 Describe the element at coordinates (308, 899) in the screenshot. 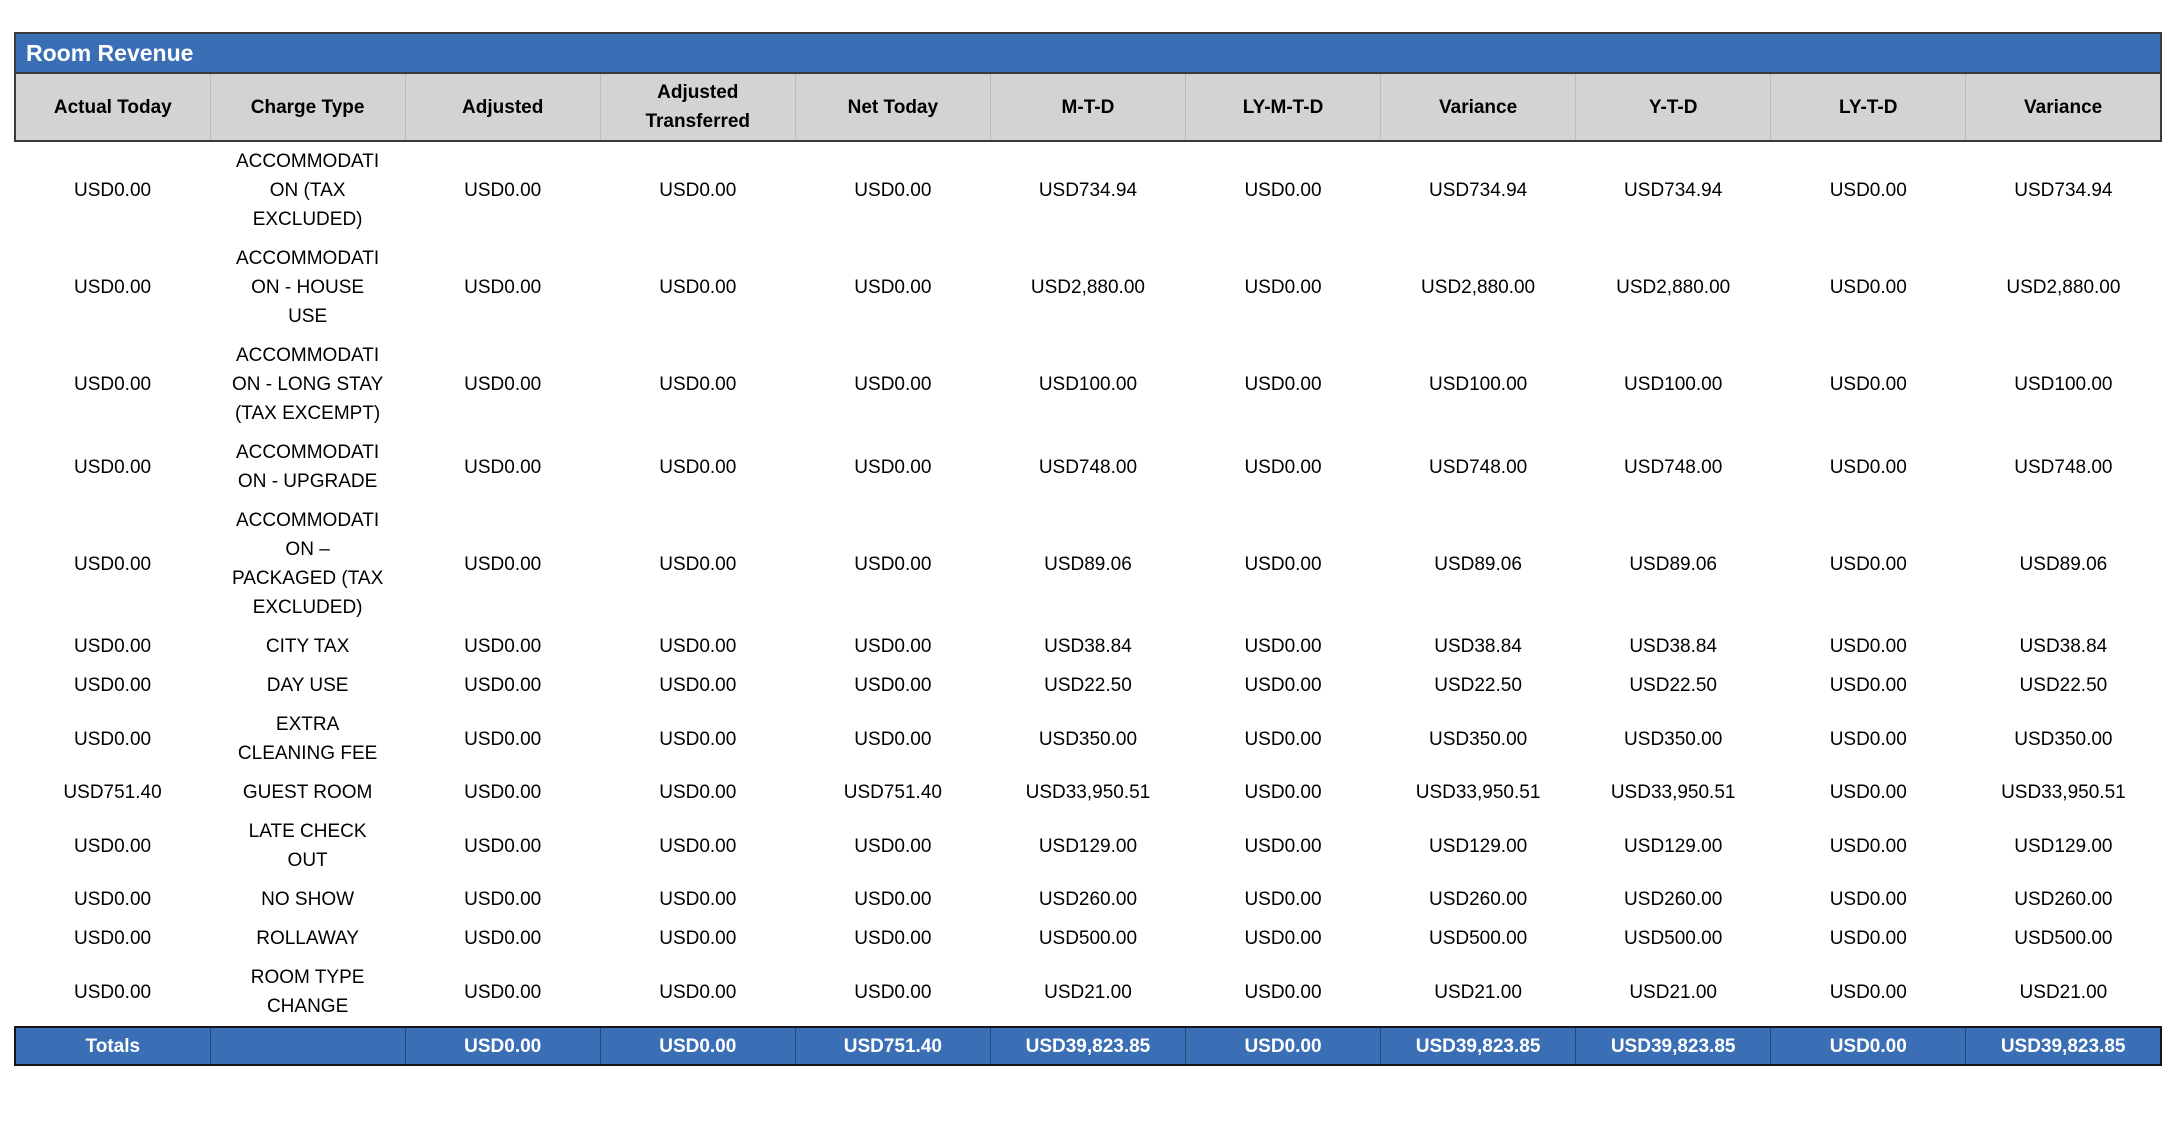

I see `cell-charge-type: NO SHOW` at that location.